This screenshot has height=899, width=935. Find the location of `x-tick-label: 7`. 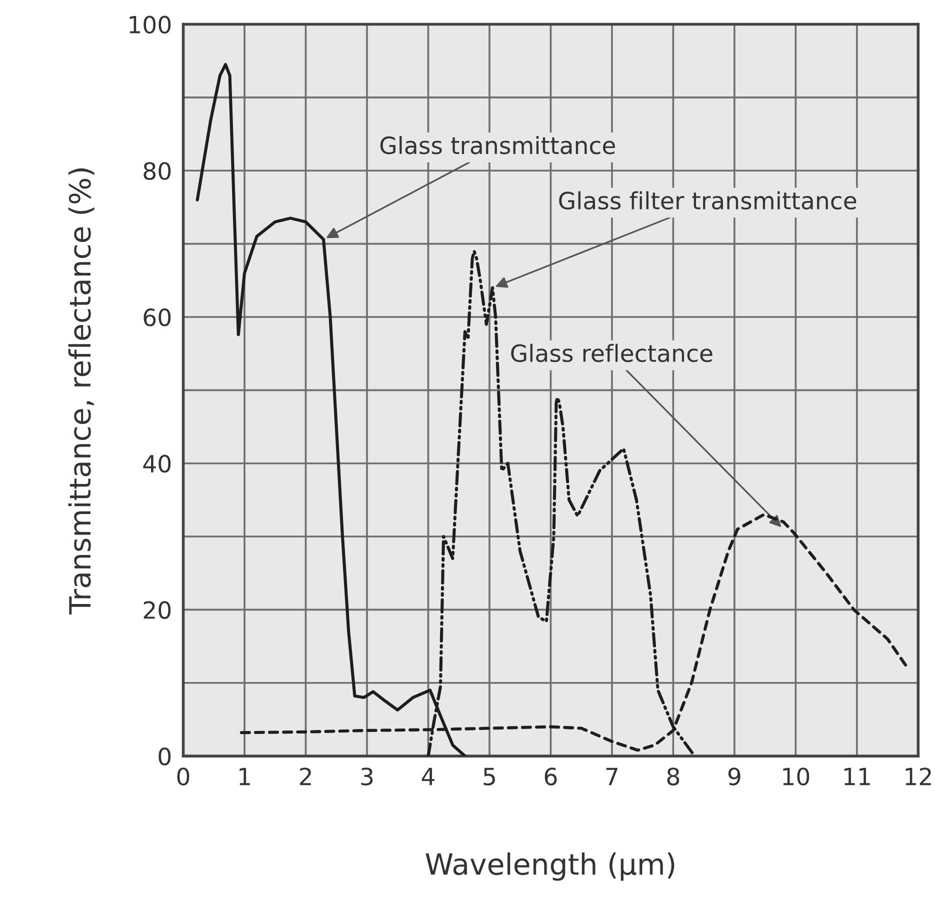

x-tick-label: 7 is located at coordinates (612, 777).